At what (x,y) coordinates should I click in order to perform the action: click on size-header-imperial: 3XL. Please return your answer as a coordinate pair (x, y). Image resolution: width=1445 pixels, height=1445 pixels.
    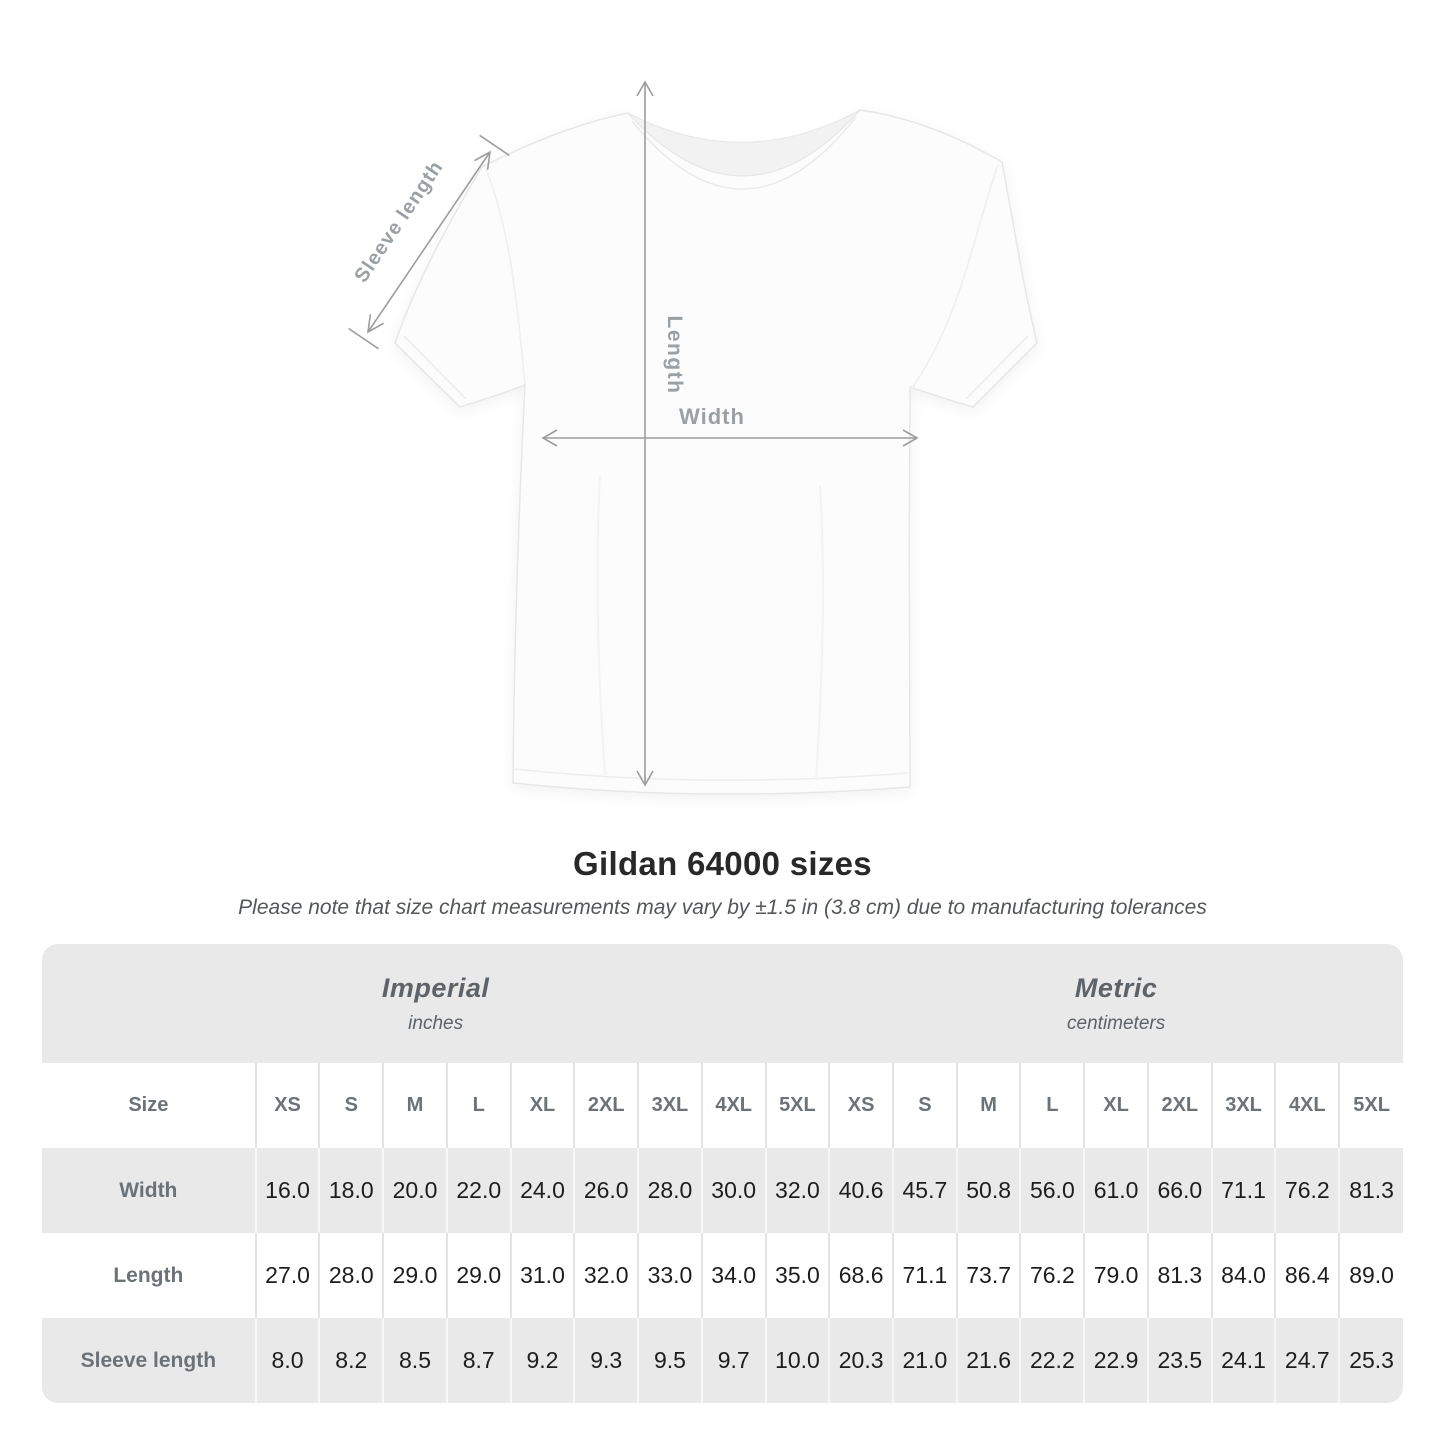
    Looking at the image, I should click on (669, 1105).